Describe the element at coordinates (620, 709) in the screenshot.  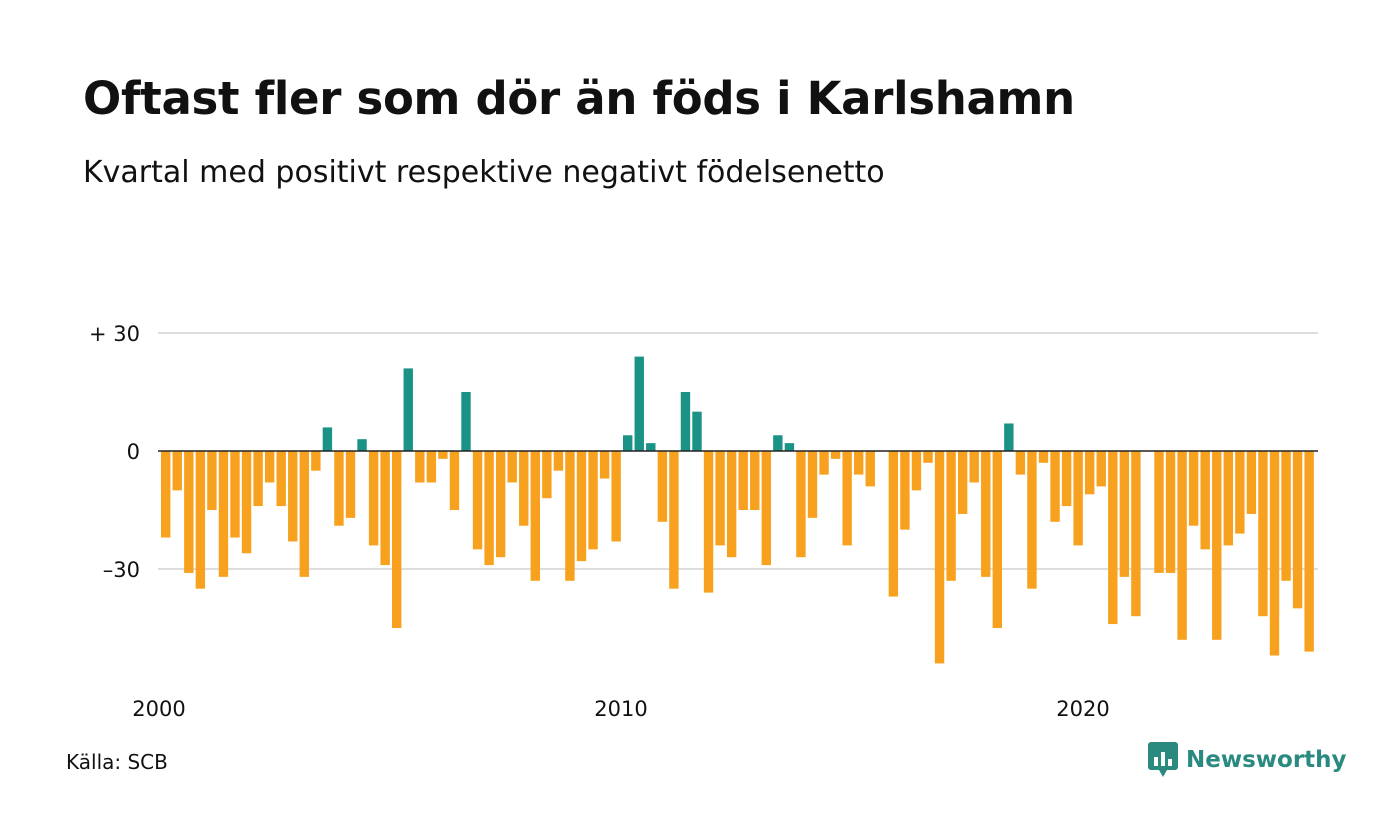
I see `x-tick-label: 2010` at that location.